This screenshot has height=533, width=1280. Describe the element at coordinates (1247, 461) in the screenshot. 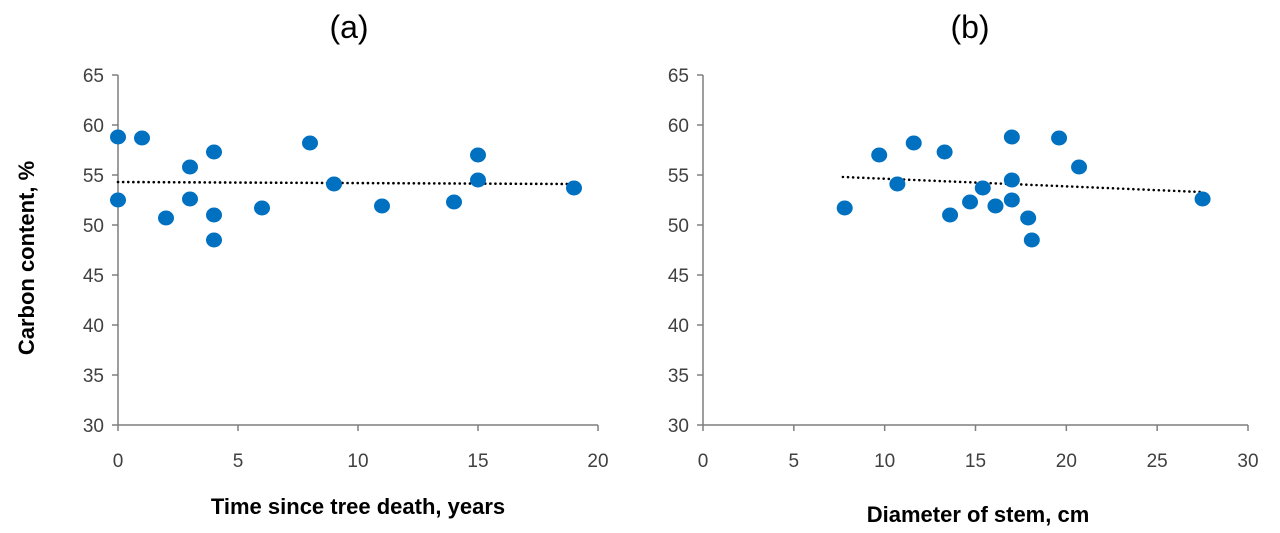

I see `x-tick-label: 30` at that location.